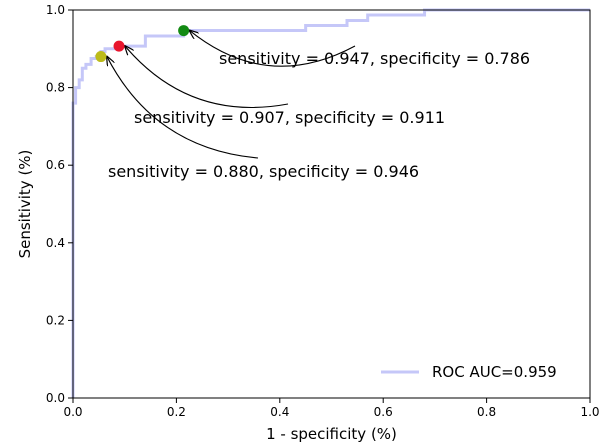 Image resolution: width=607 pixels, height=445 pixels. I want to click on legend: ROC AUC=0.959, so click(469, 372).